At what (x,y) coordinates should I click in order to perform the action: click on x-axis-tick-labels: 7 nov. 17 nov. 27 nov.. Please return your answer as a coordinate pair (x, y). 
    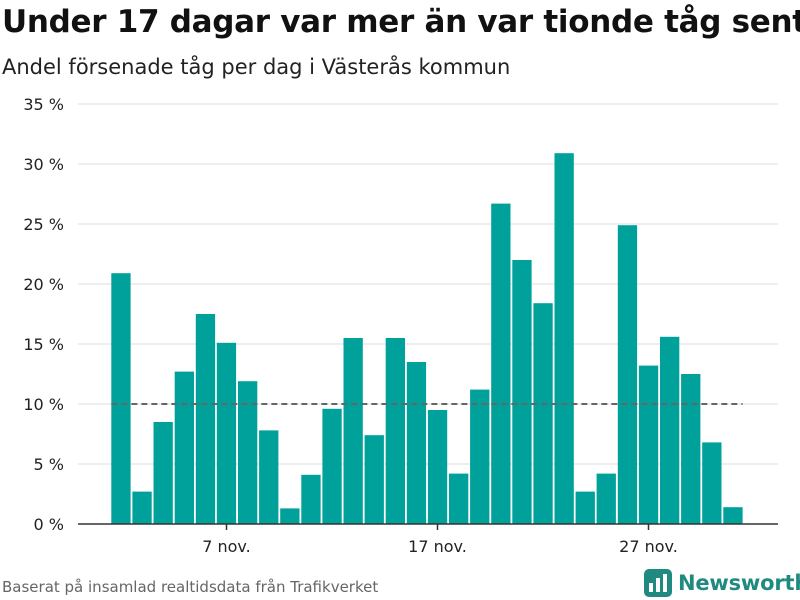
    Looking at the image, I should click on (440, 546).